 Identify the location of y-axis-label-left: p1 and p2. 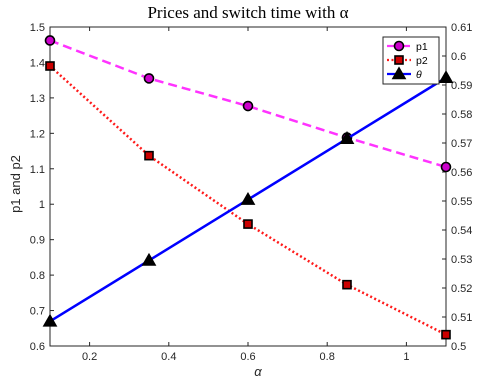
(15, 184).